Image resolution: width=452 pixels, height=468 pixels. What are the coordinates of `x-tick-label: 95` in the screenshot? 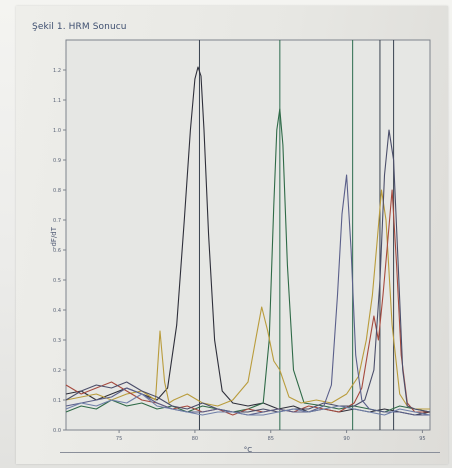 It's located at (422, 439).